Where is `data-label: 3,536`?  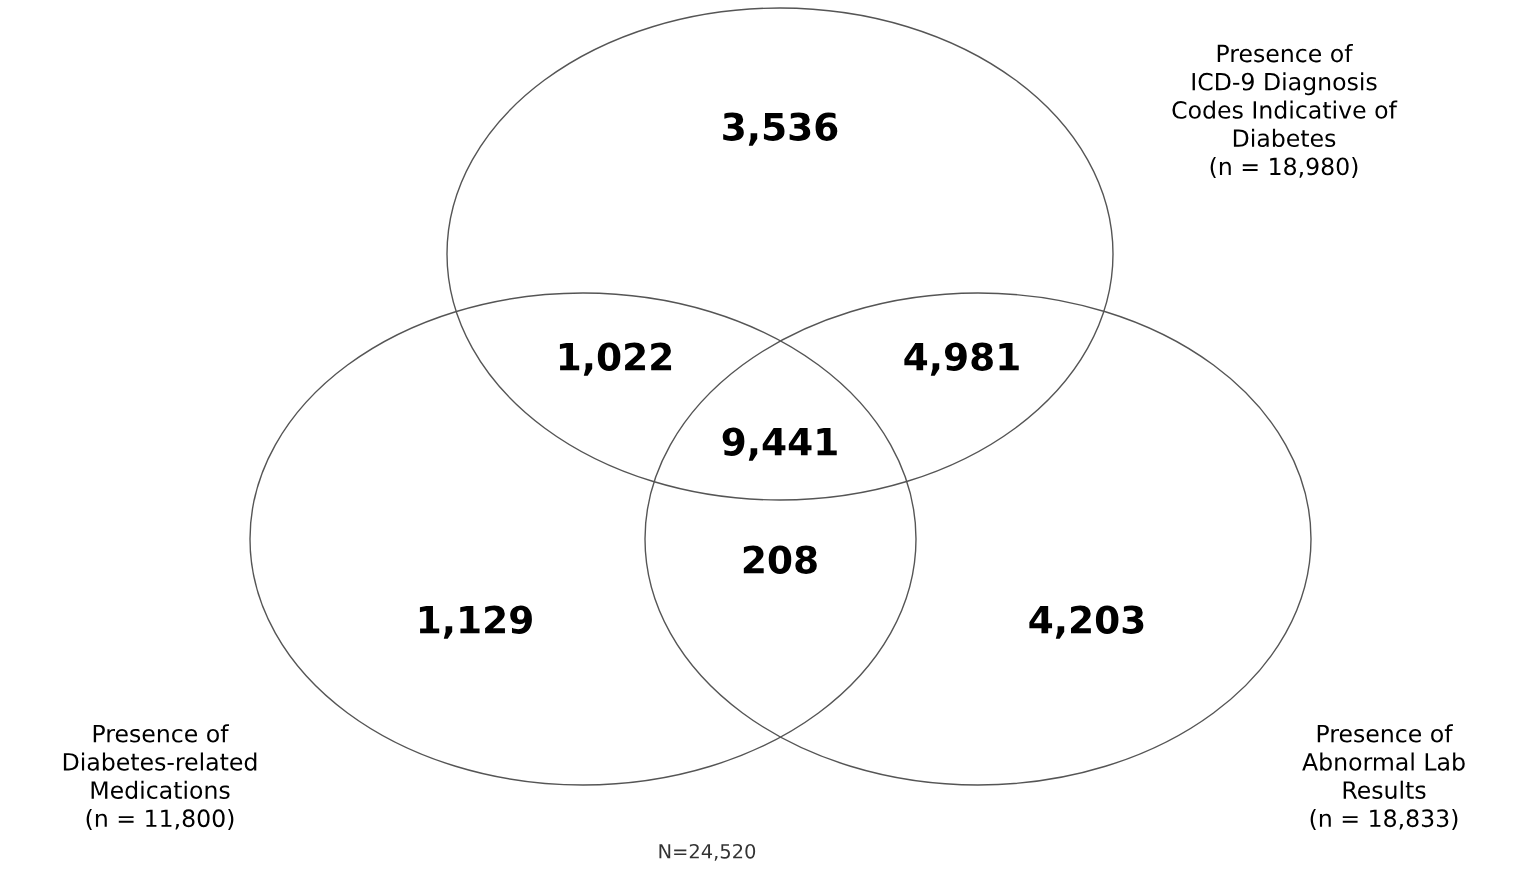
data-label: 3,536 is located at coordinates (780, 129).